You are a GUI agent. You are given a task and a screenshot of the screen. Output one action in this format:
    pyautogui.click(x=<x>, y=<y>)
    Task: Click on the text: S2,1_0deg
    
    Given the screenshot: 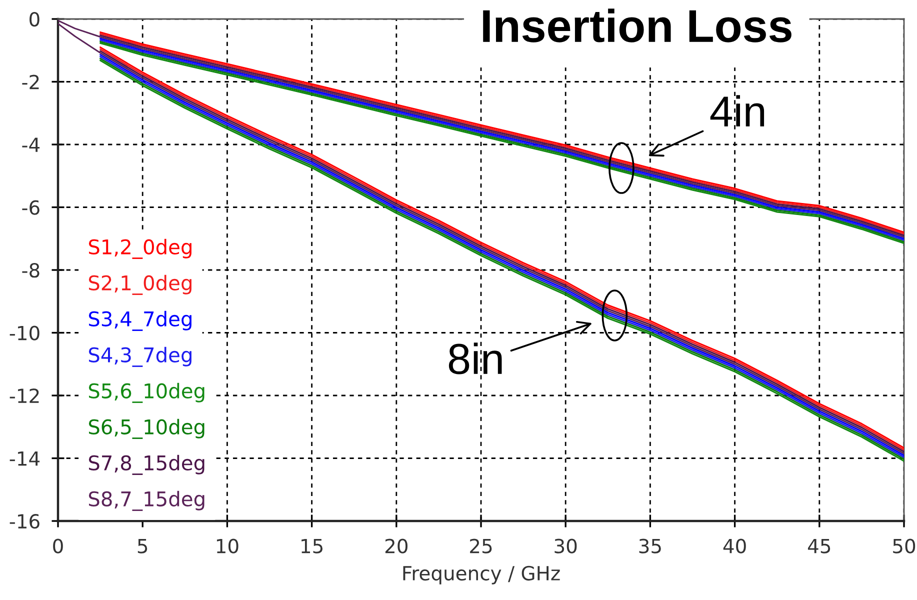 What is the action you would take?
    pyautogui.click(x=140, y=284)
    